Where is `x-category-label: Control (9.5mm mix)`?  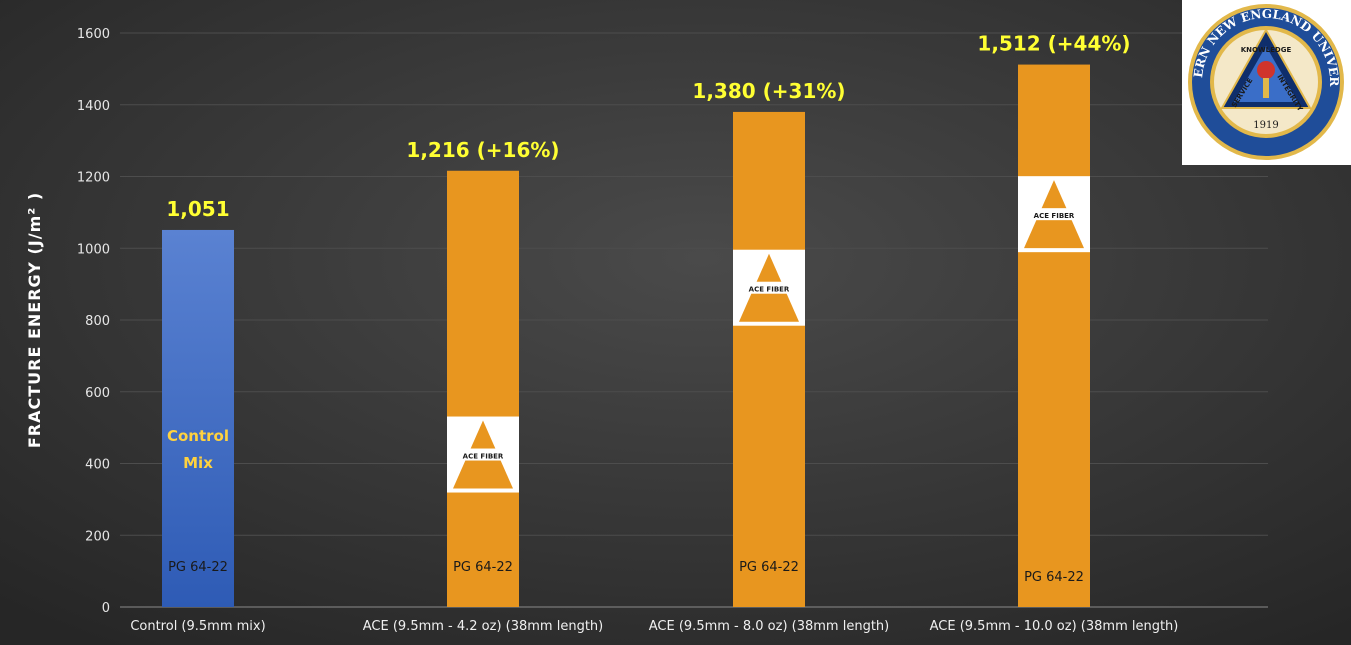
x-category-label: Control (9.5mm mix) is located at coordinates (197, 626).